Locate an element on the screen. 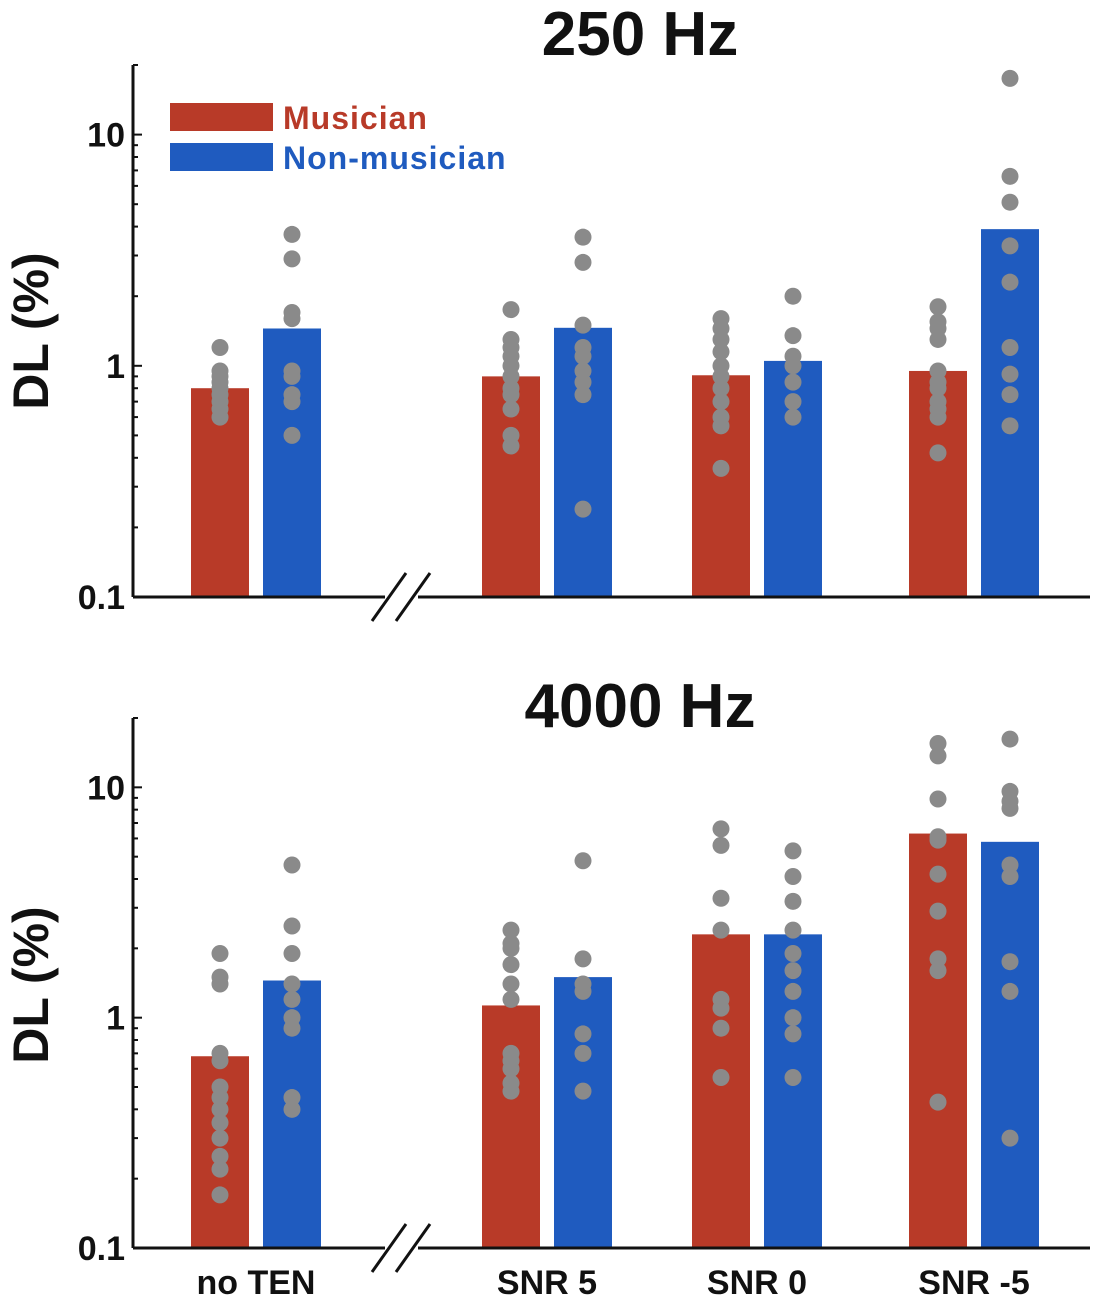 Image resolution: width=1093 pixels, height=1300 pixels. x-tick-label: SNR 0 is located at coordinates (757, 1282).